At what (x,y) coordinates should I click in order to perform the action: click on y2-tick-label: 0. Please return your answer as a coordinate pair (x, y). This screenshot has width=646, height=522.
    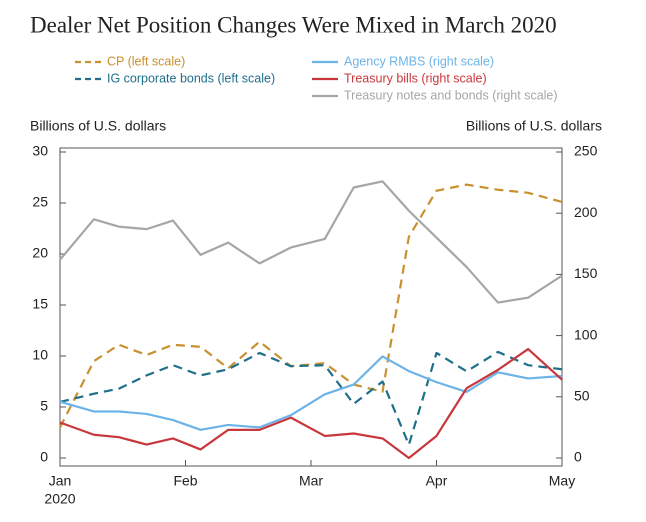
    Looking at the image, I should click on (578, 457).